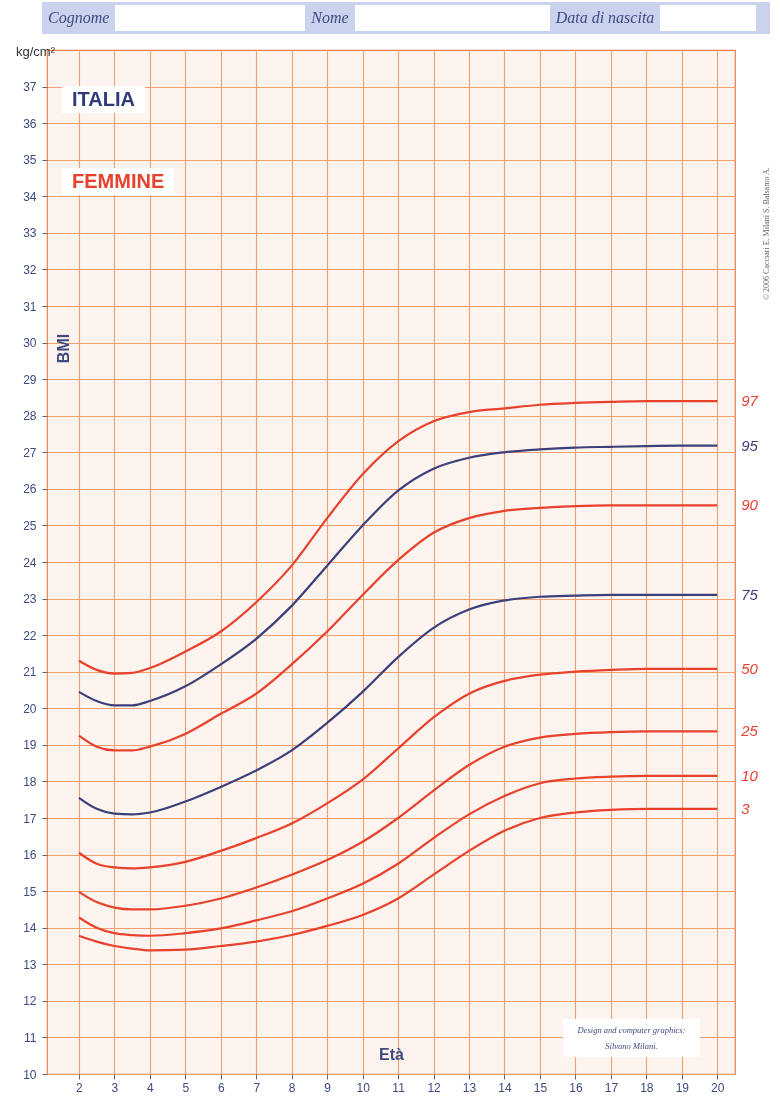  What do you see at coordinates (30, 306) in the screenshot?
I see `y-tick-label: 31` at bounding box center [30, 306].